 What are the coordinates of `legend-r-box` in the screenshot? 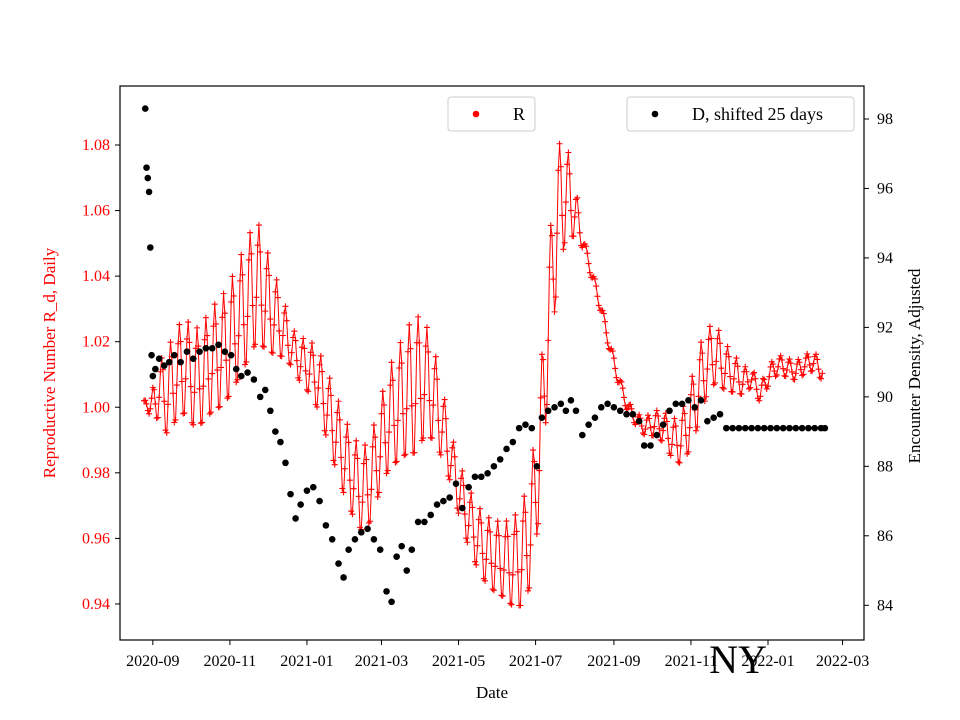 It's located at (491, 114).